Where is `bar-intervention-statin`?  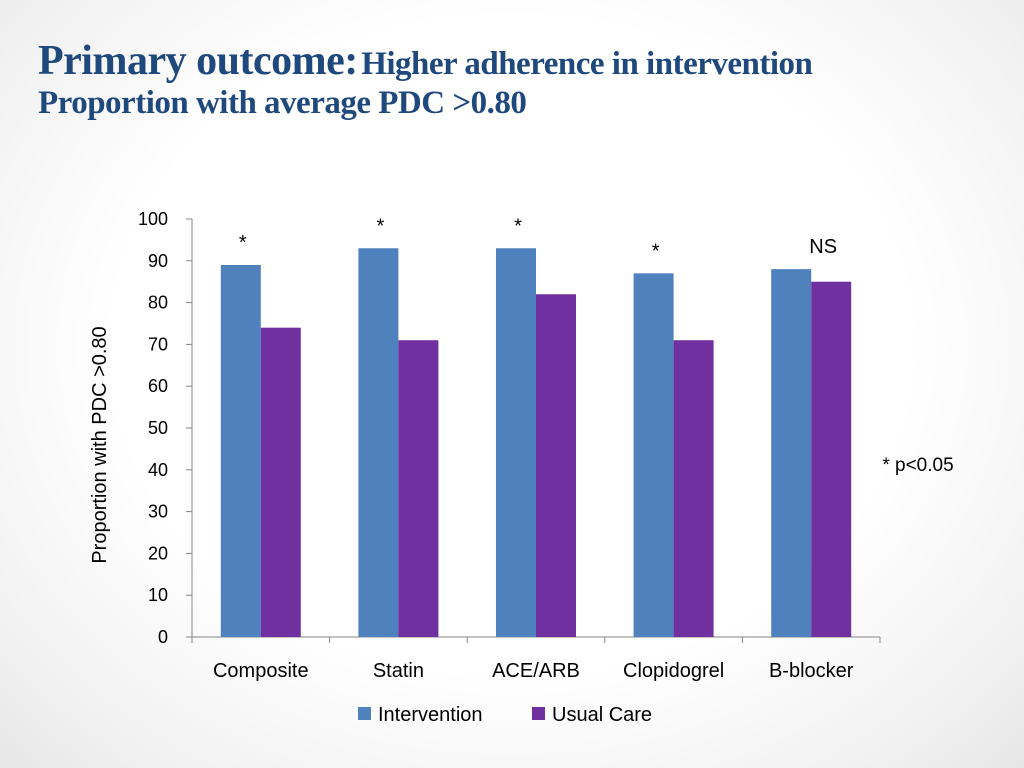
bar-intervention-statin is located at coordinates (378, 442).